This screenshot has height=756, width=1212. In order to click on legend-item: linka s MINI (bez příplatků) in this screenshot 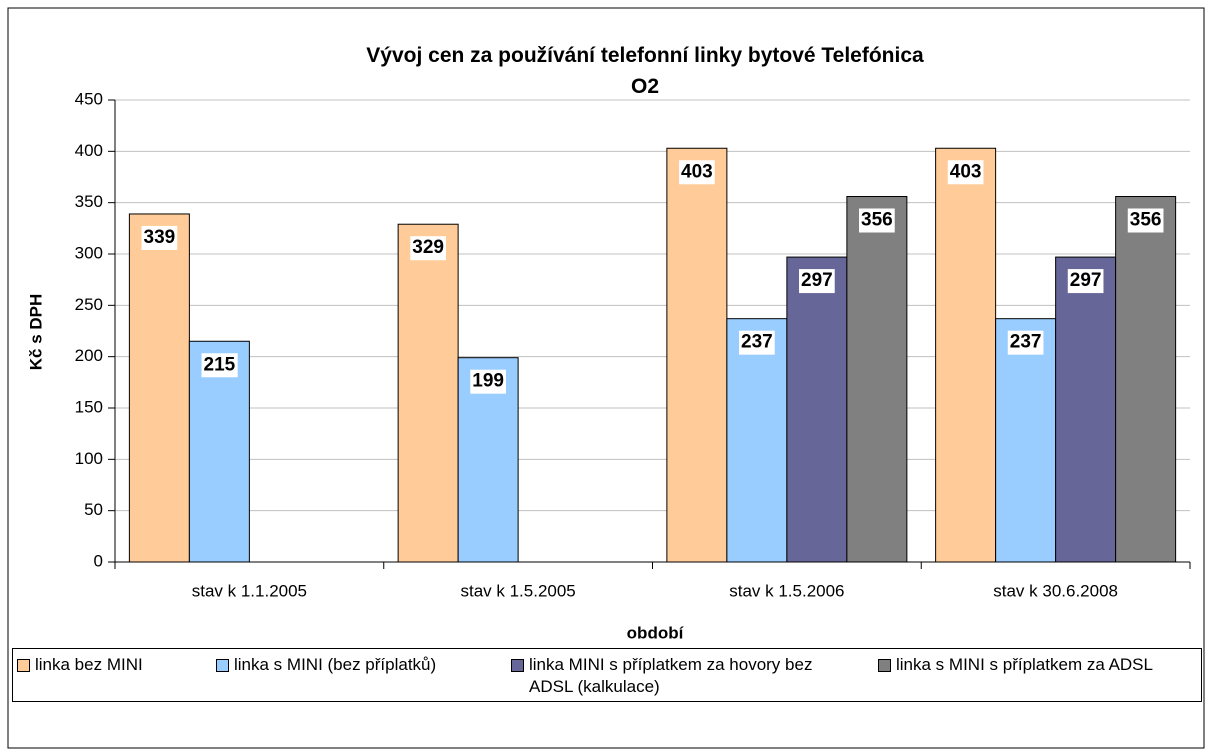, I will do `click(361, 665)`.